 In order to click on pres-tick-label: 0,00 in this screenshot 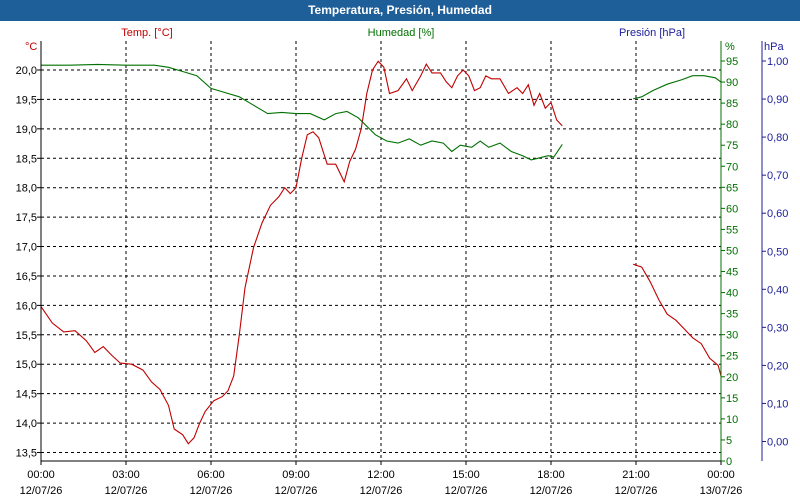, I will do `click(777, 443)`.